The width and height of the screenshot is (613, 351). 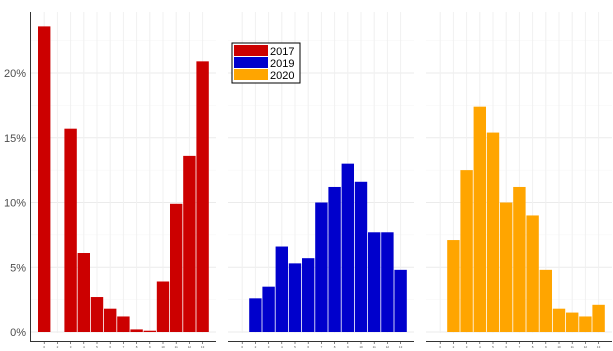 I want to click on y-tick-label: 10%, so click(x=15, y=204).